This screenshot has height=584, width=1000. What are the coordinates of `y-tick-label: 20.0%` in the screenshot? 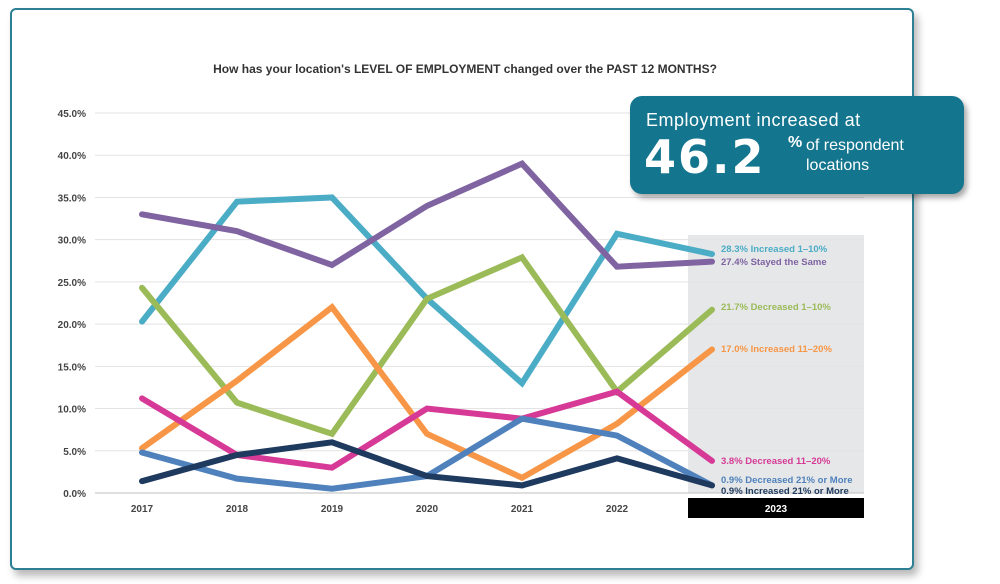 It's located at (72, 325).